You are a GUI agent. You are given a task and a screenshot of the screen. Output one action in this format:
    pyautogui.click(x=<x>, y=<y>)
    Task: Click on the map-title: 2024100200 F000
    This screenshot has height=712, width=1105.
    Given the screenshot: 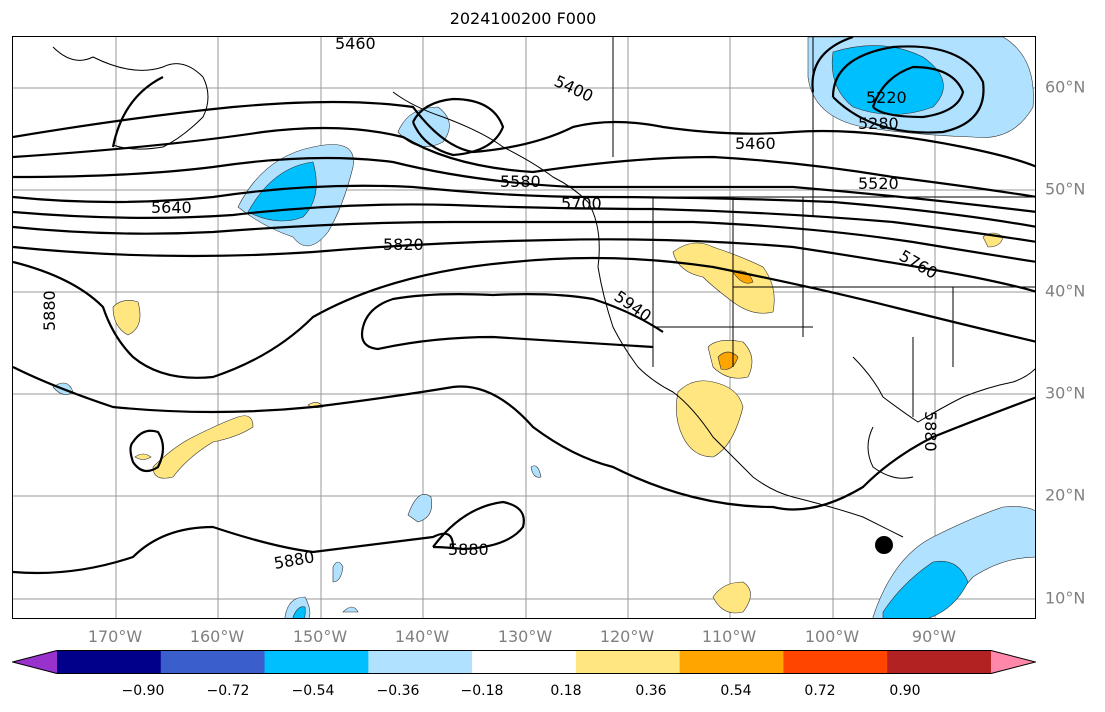 What is the action you would take?
    pyautogui.click(x=523, y=18)
    